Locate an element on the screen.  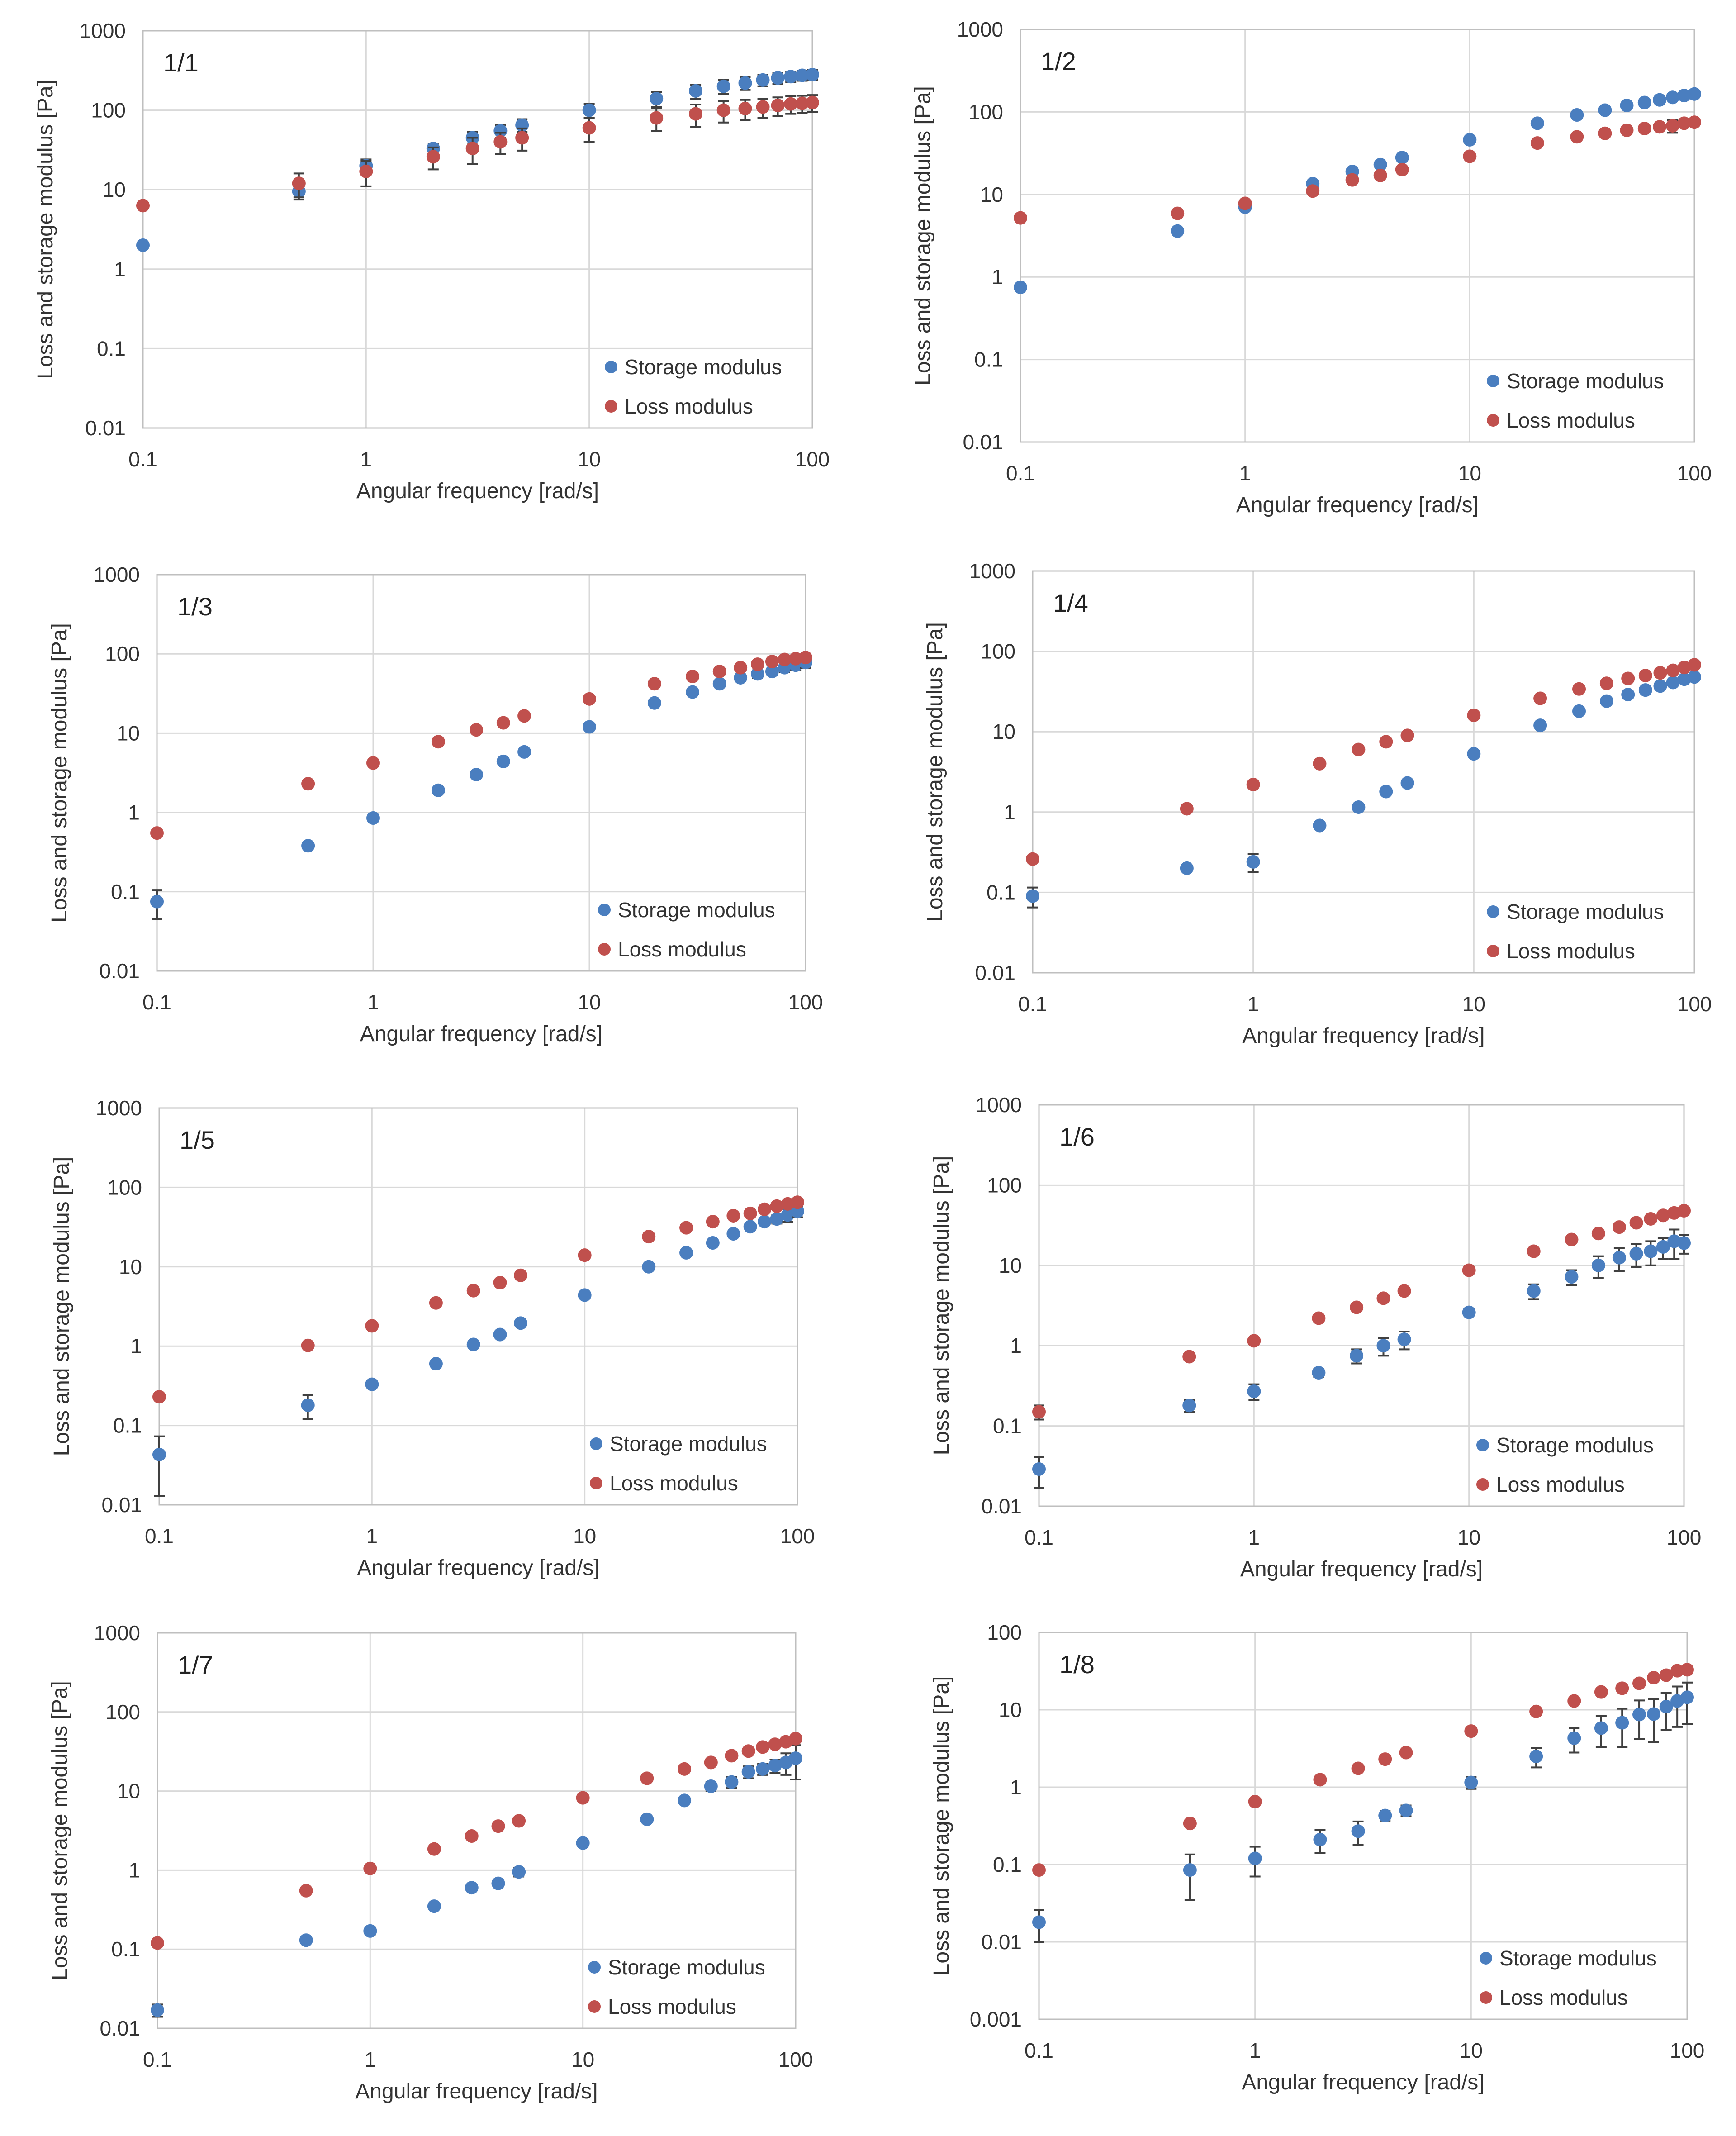
y-tick-label: 100 is located at coordinates (985, 112).